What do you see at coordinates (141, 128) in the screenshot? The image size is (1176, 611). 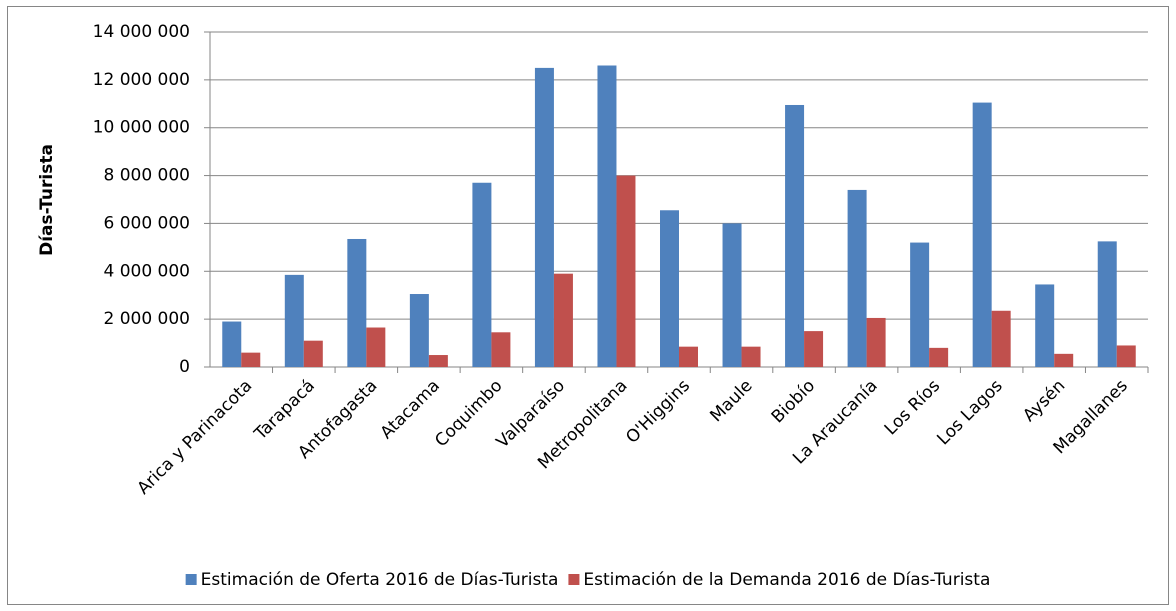 I see `y-tick-label: 10 000 000` at bounding box center [141, 128].